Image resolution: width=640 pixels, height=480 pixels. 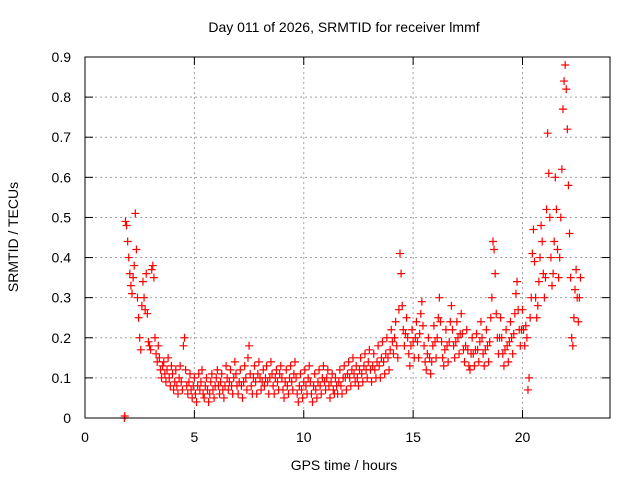 What do you see at coordinates (85, 437) in the screenshot?
I see `x-tick-label: 0` at bounding box center [85, 437].